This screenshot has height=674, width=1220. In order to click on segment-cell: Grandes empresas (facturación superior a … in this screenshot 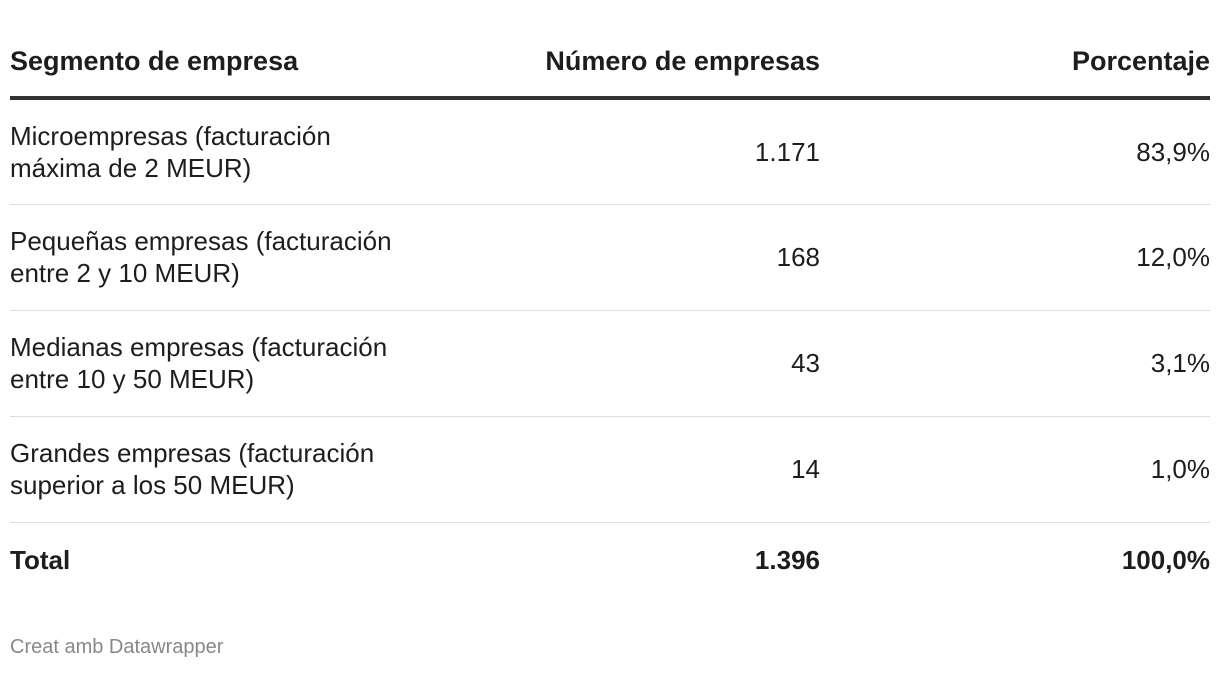, I will do `click(240, 469)`.